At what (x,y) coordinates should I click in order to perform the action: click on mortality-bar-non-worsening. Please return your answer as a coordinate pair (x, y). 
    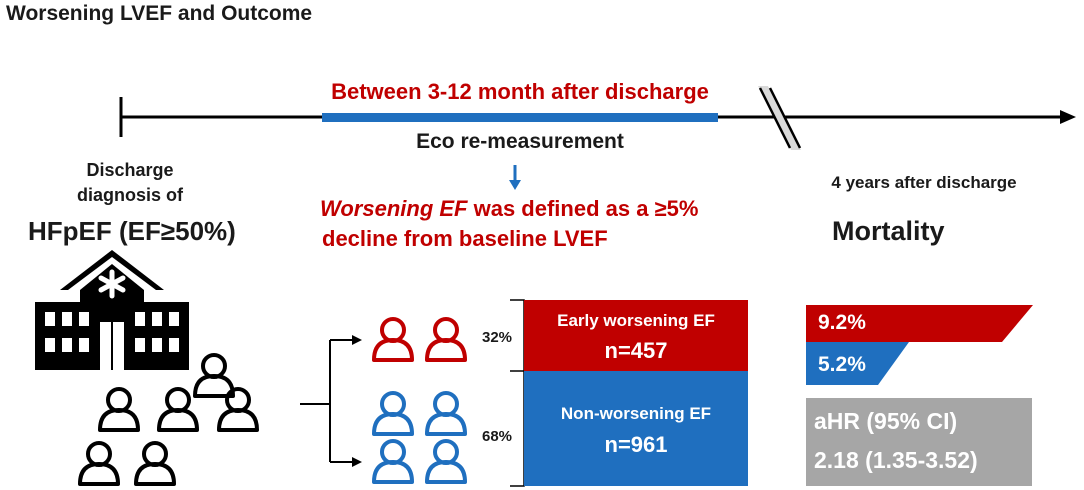
    Looking at the image, I should click on (857, 363).